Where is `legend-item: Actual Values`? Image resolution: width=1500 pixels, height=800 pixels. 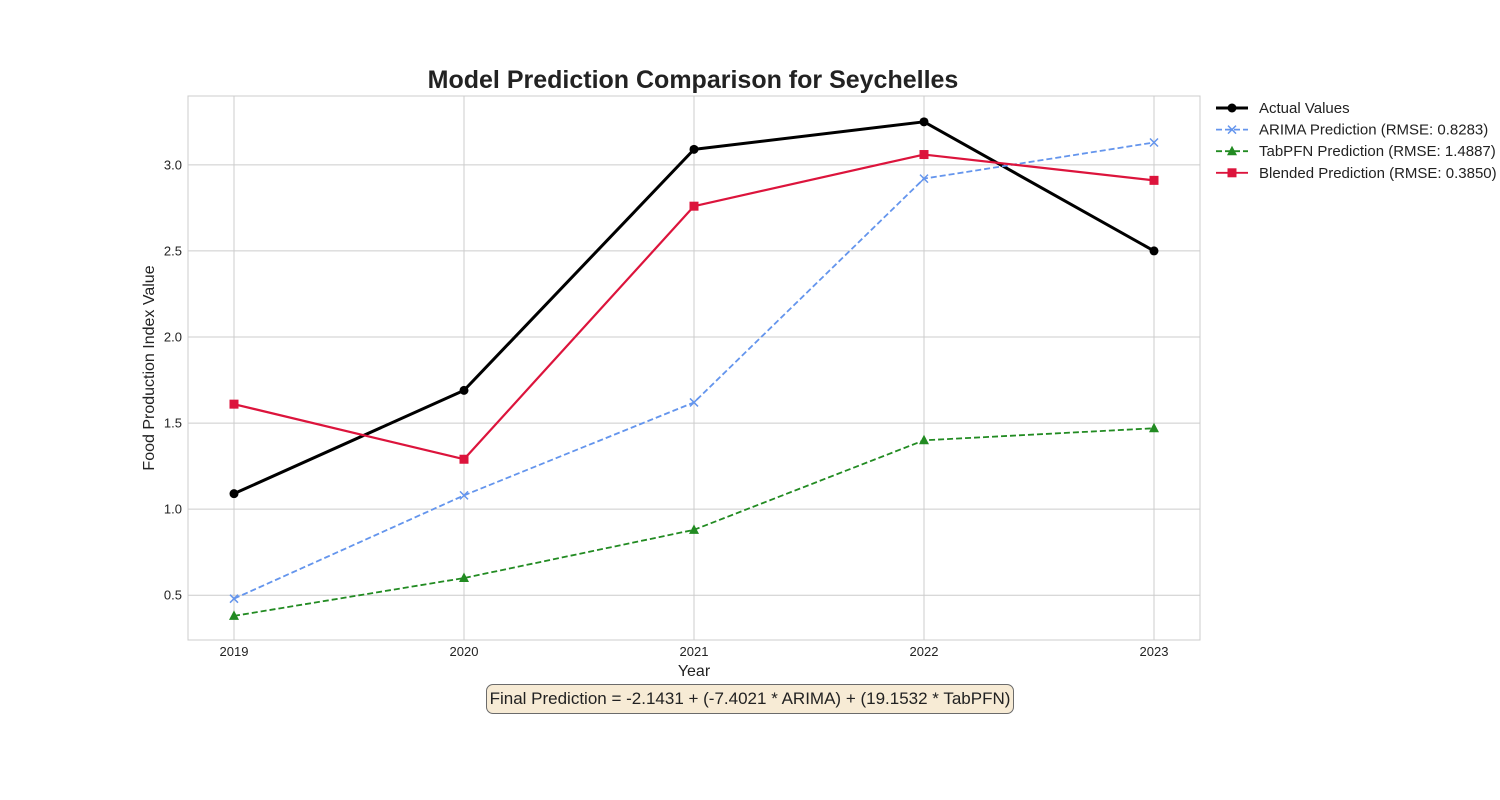
legend-item: Actual Values is located at coordinates (1283, 108).